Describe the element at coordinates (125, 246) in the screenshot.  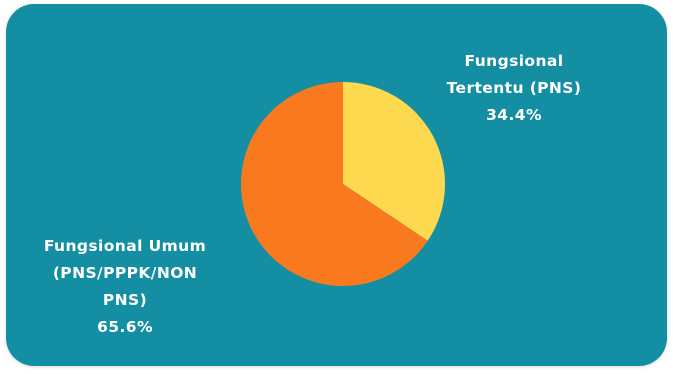
I see `slice-label-line: Fungsional Umum` at that location.